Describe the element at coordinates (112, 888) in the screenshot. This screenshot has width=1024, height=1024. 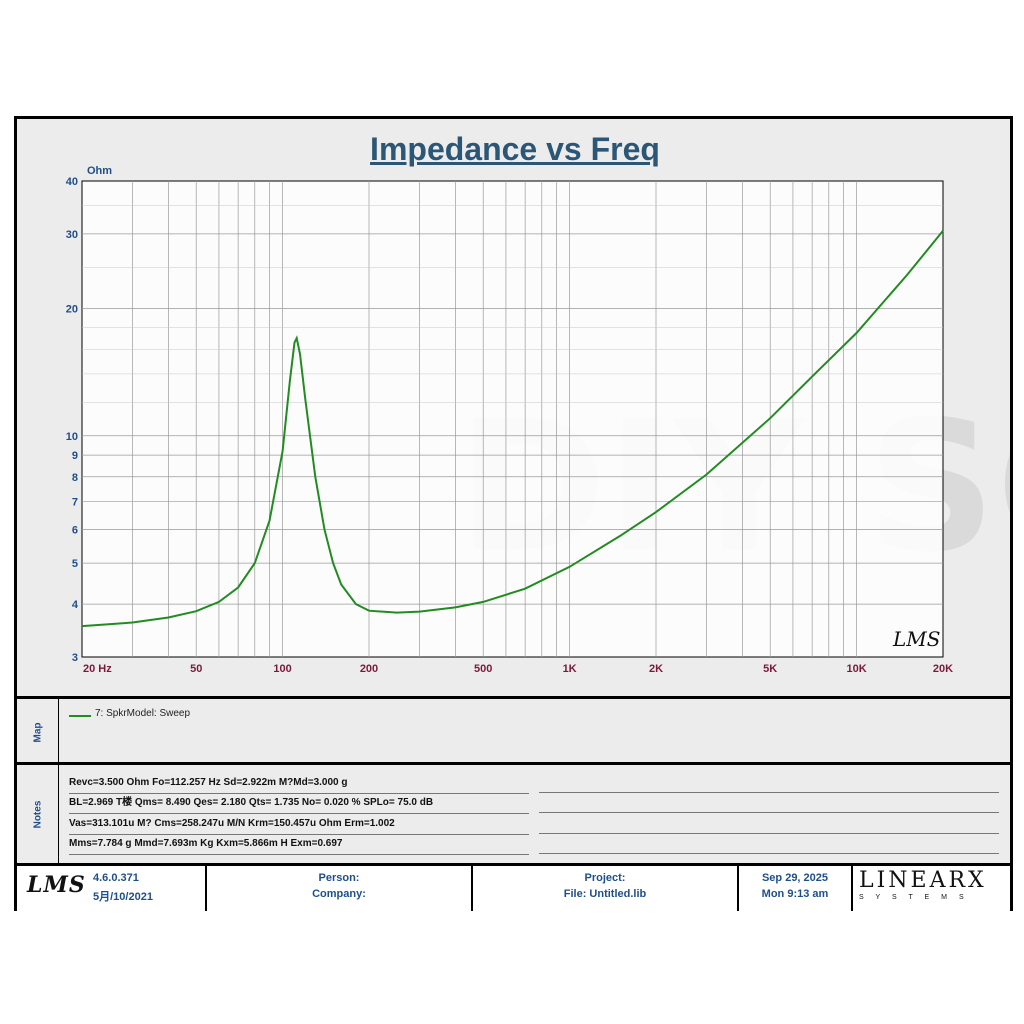
I see `footer-version-cell: LMS 4.6.0.371 5月/10/2021` at that location.